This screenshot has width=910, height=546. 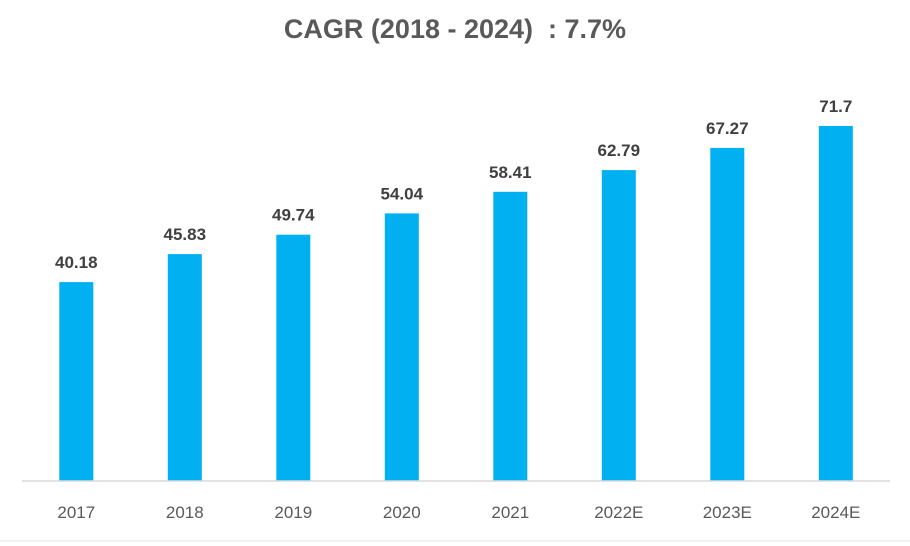 What do you see at coordinates (618, 512) in the screenshot?
I see `x-tick-label-2022E: 2022E` at bounding box center [618, 512].